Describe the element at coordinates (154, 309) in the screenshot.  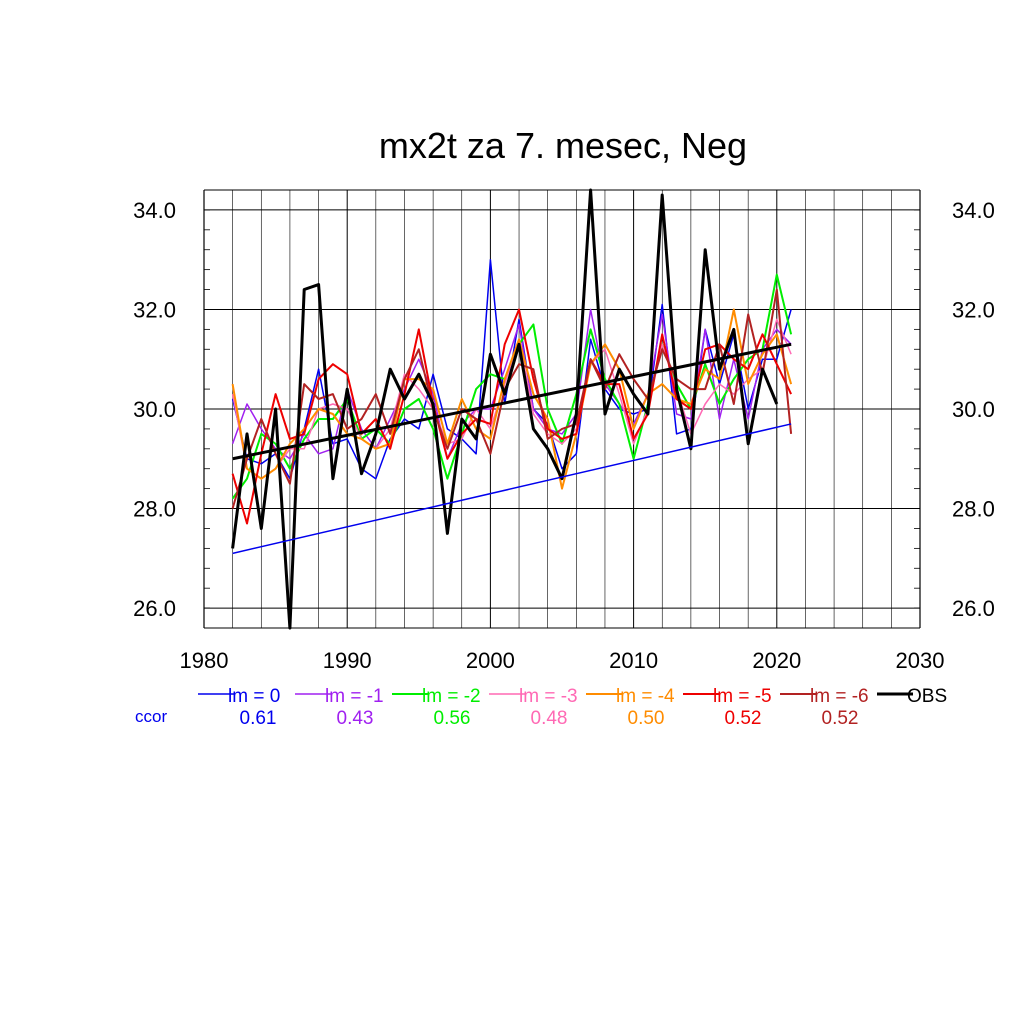
I see `y-tick-label-left: 32.0` at that location.